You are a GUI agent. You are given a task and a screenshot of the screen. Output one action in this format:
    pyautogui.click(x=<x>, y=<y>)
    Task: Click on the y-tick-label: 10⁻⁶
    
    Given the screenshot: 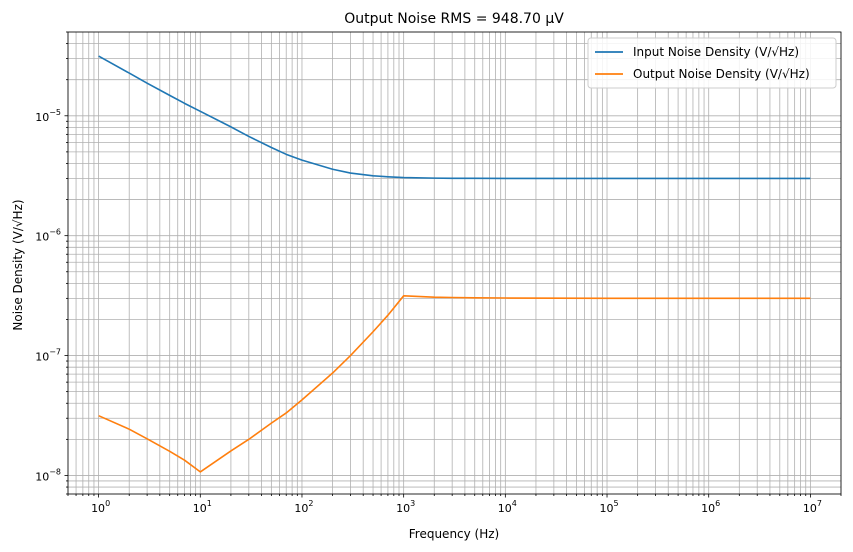 What is the action you would take?
    pyautogui.click(x=48, y=236)
    